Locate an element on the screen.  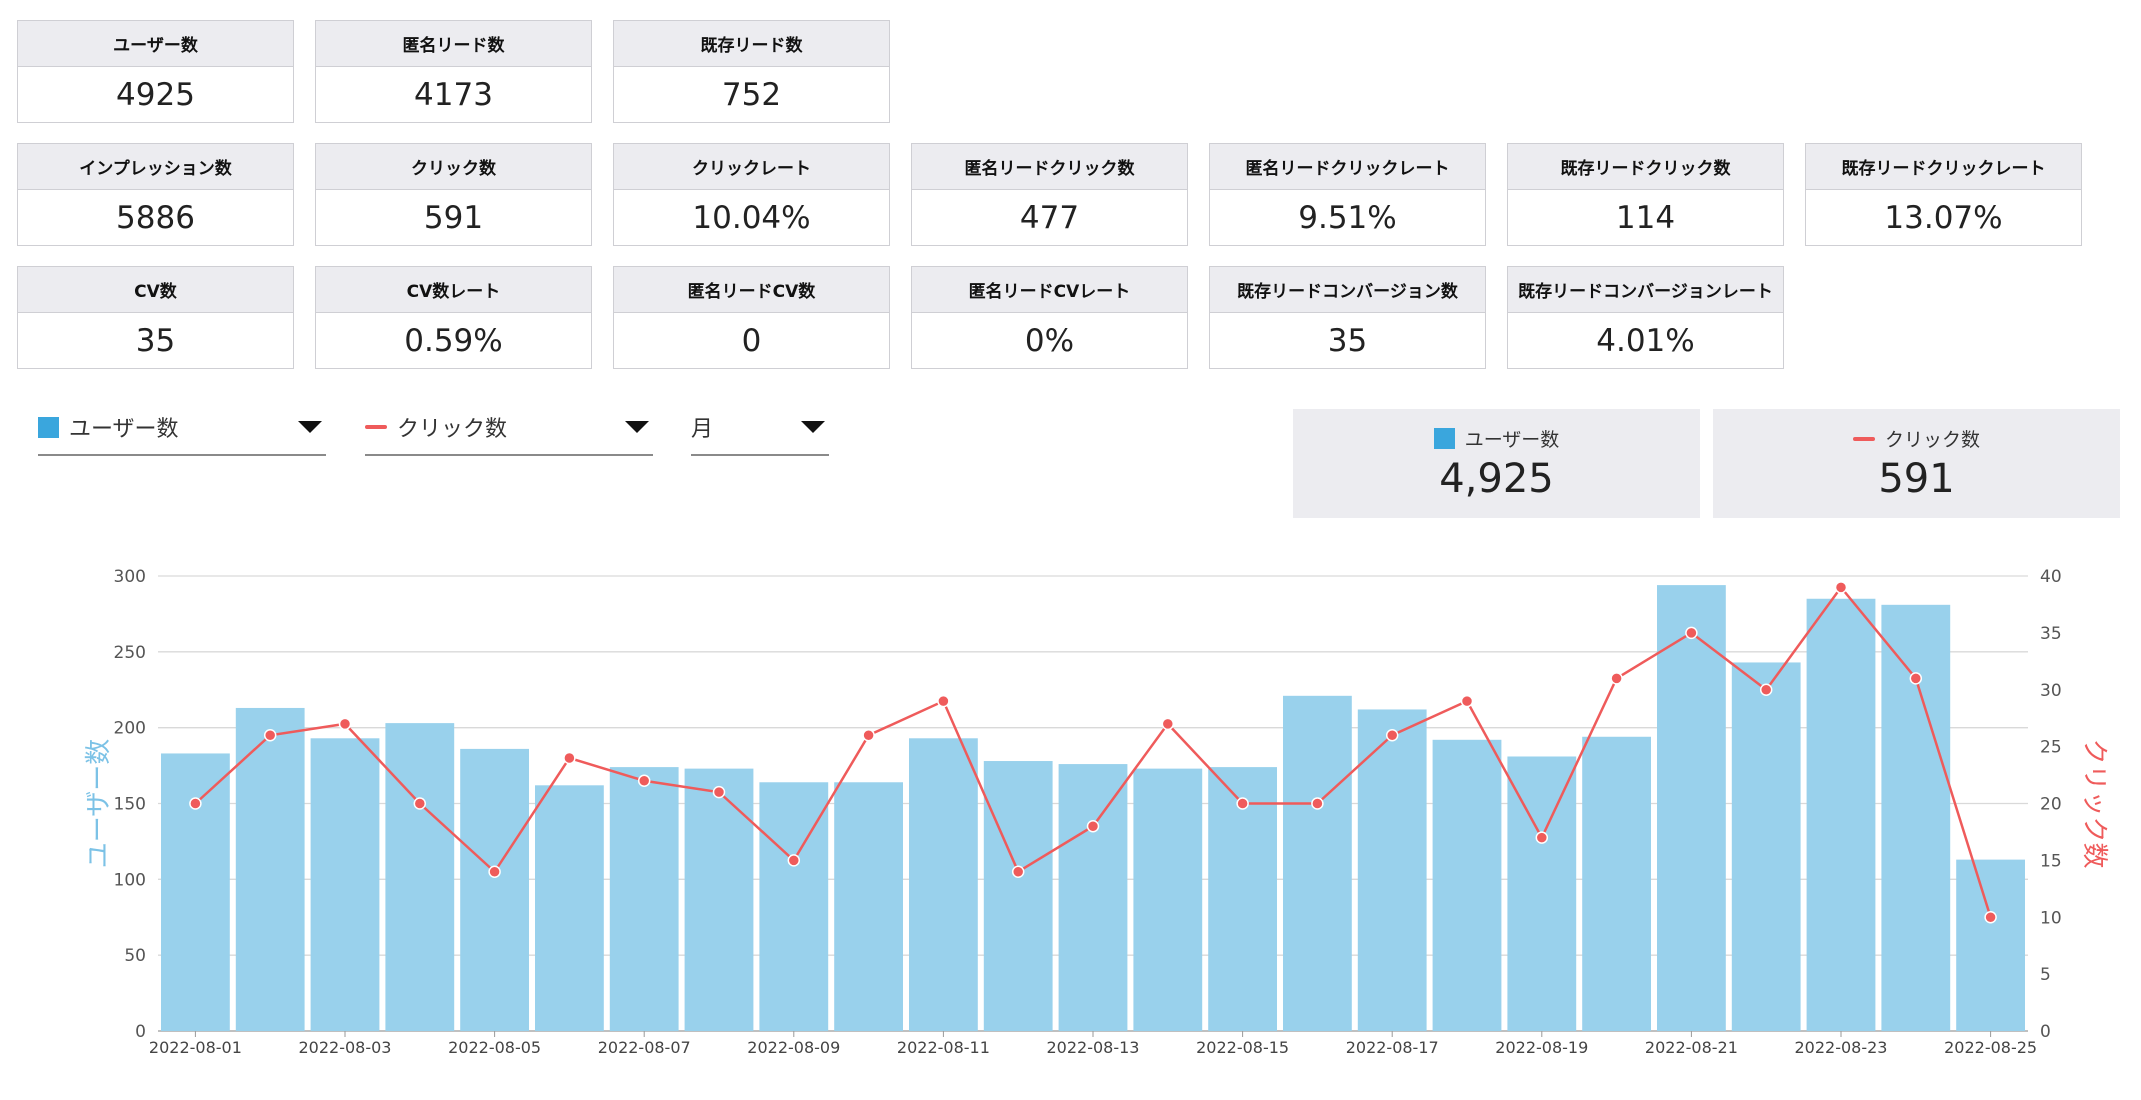
kpi-label: 既存リード数 is located at coordinates (751, 44).